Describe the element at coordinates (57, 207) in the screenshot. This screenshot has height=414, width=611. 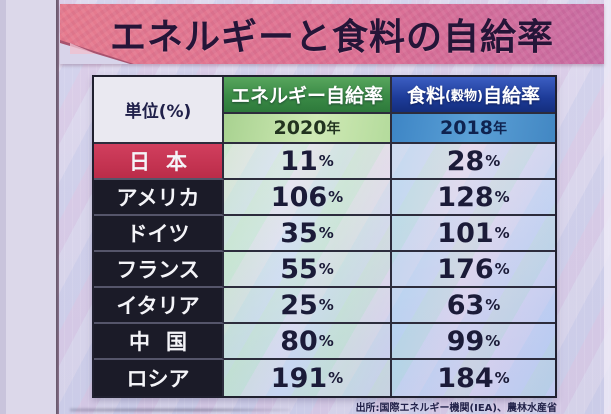
I see `screen-seam-line` at that location.